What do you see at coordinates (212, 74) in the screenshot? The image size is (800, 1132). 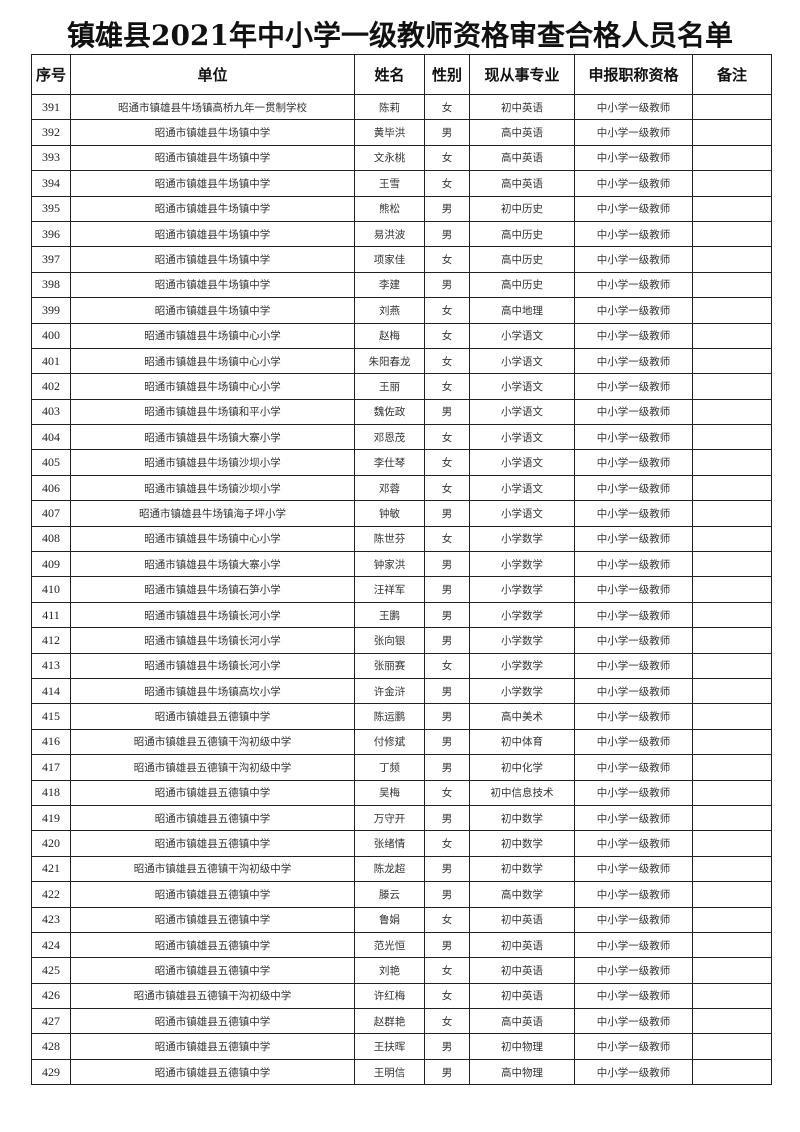 I see `column-header-unit: 单位` at bounding box center [212, 74].